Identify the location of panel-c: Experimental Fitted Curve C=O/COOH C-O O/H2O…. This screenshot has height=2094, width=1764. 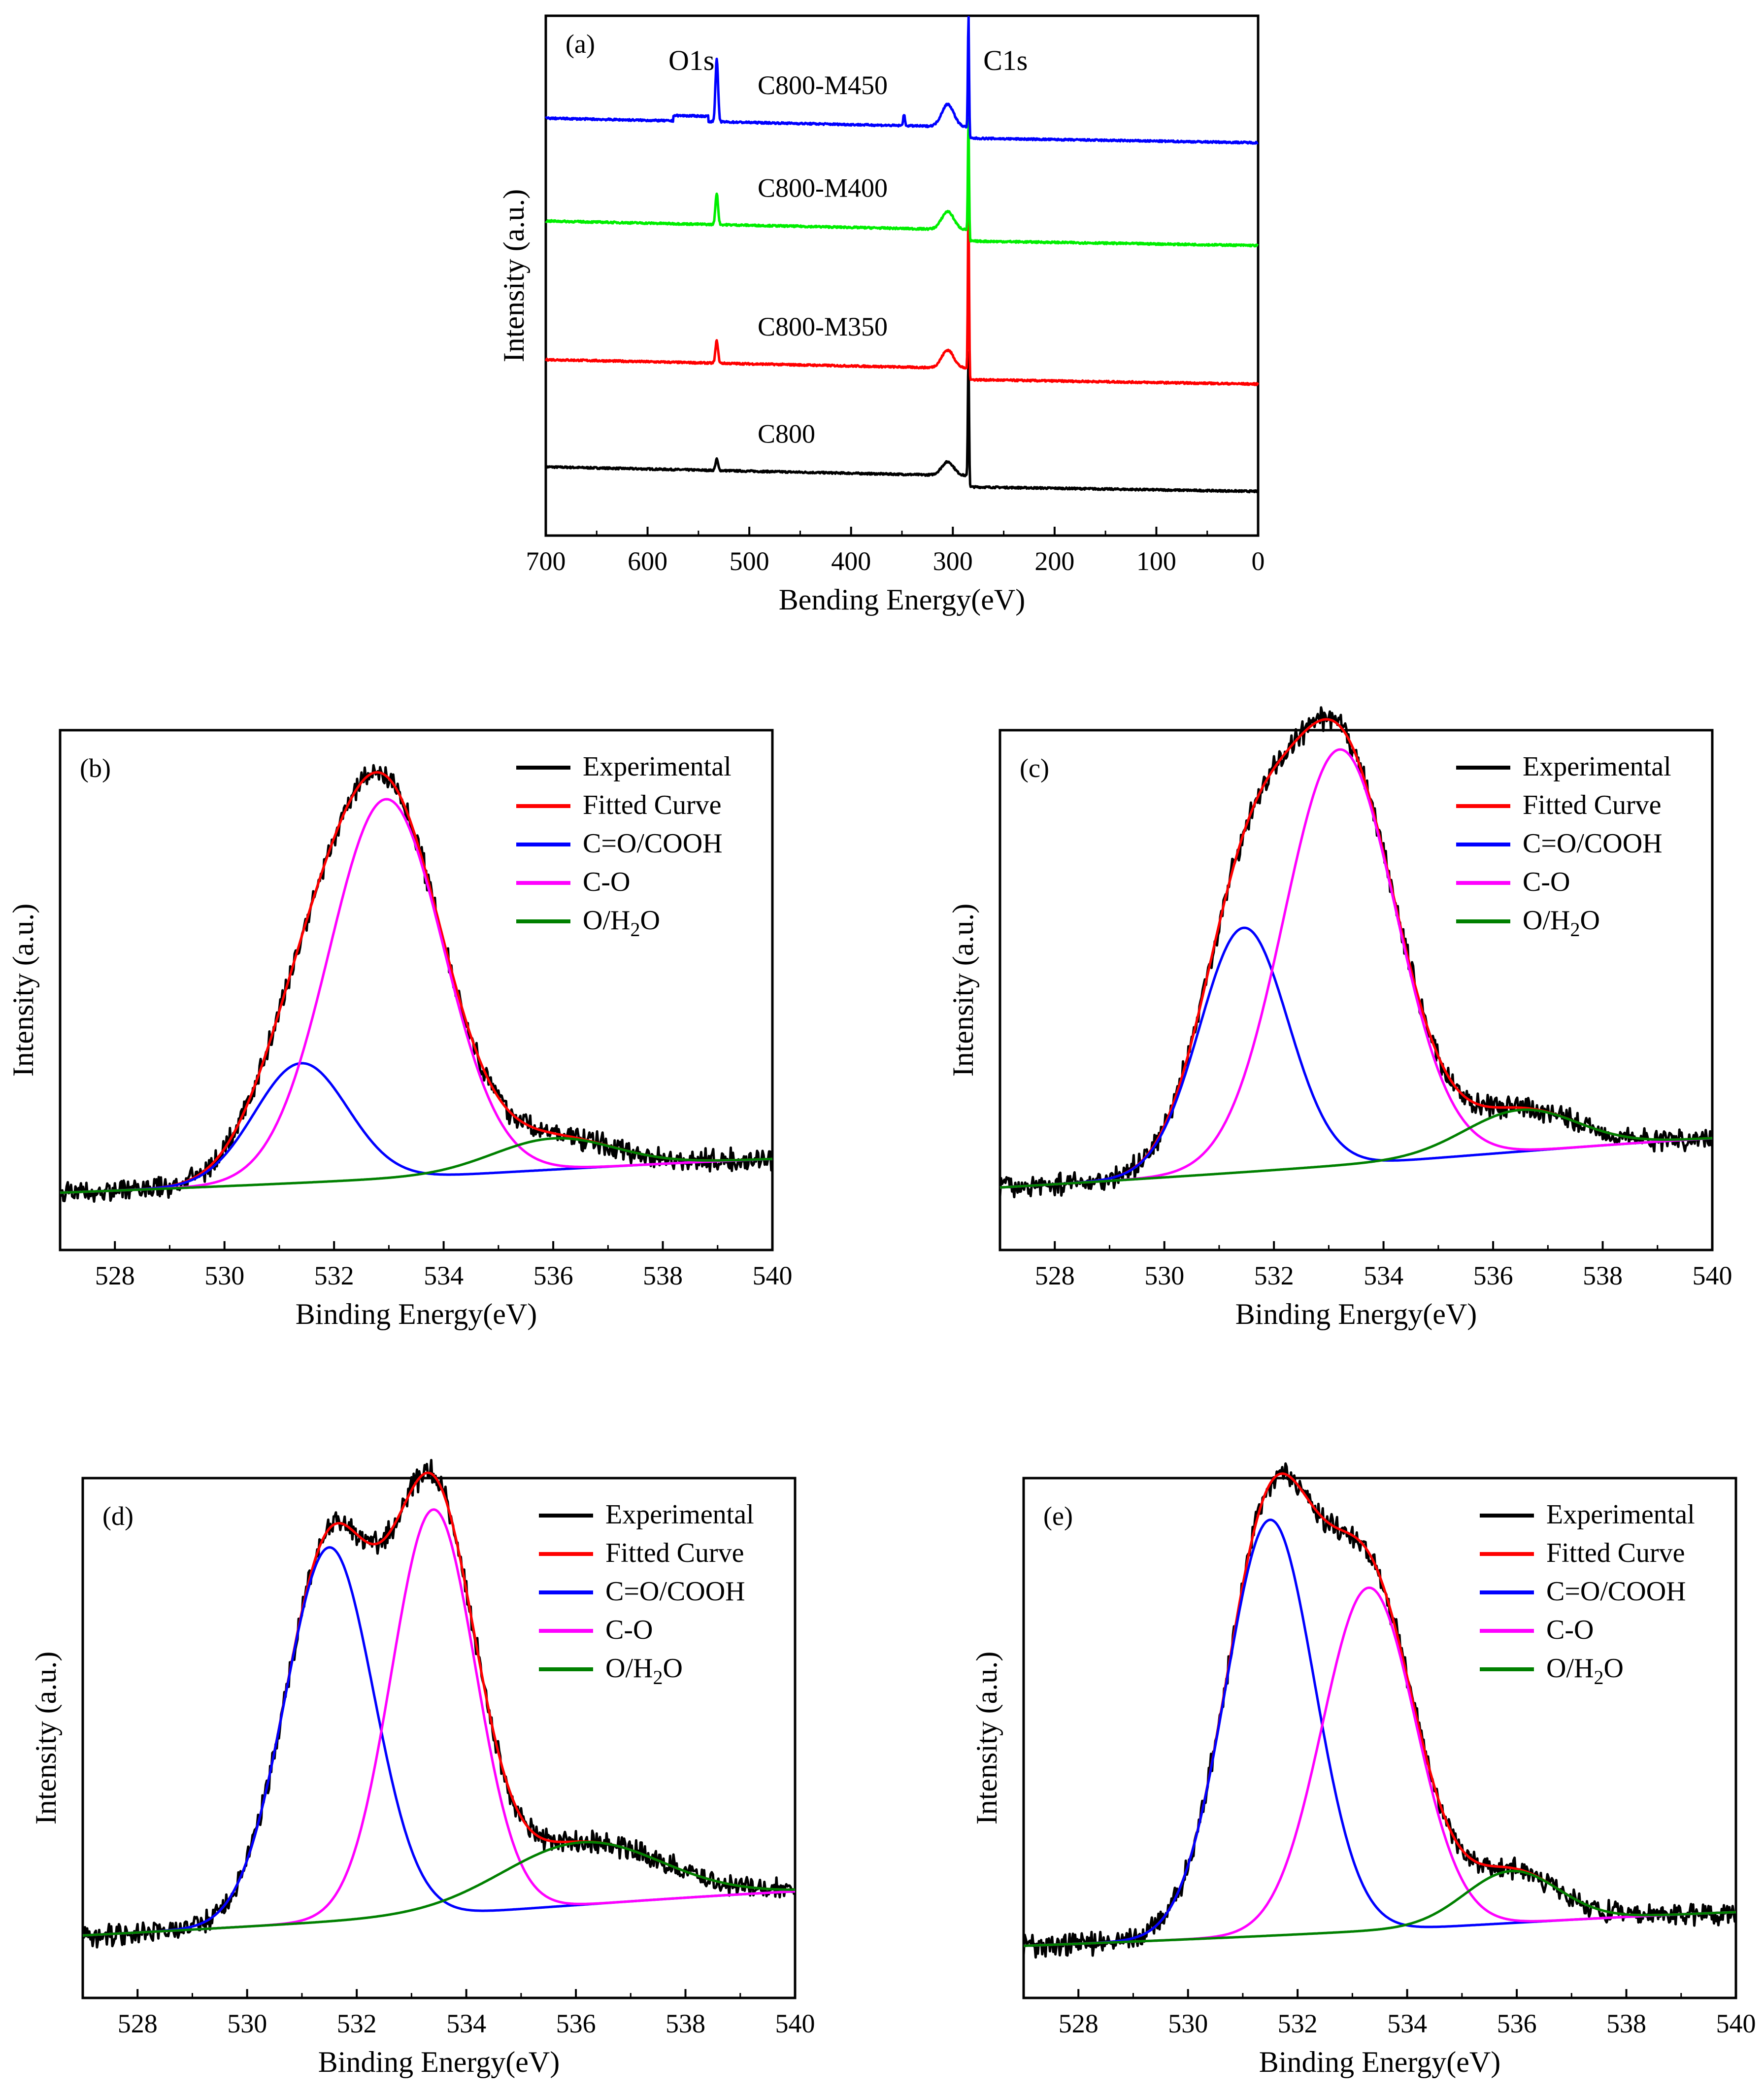
(1339, 1018).